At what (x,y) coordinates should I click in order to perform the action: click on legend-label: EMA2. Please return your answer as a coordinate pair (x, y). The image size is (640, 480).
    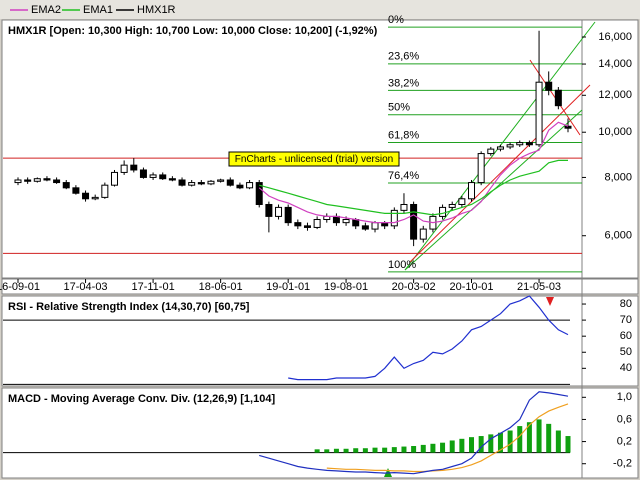
    Looking at the image, I should click on (46, 10).